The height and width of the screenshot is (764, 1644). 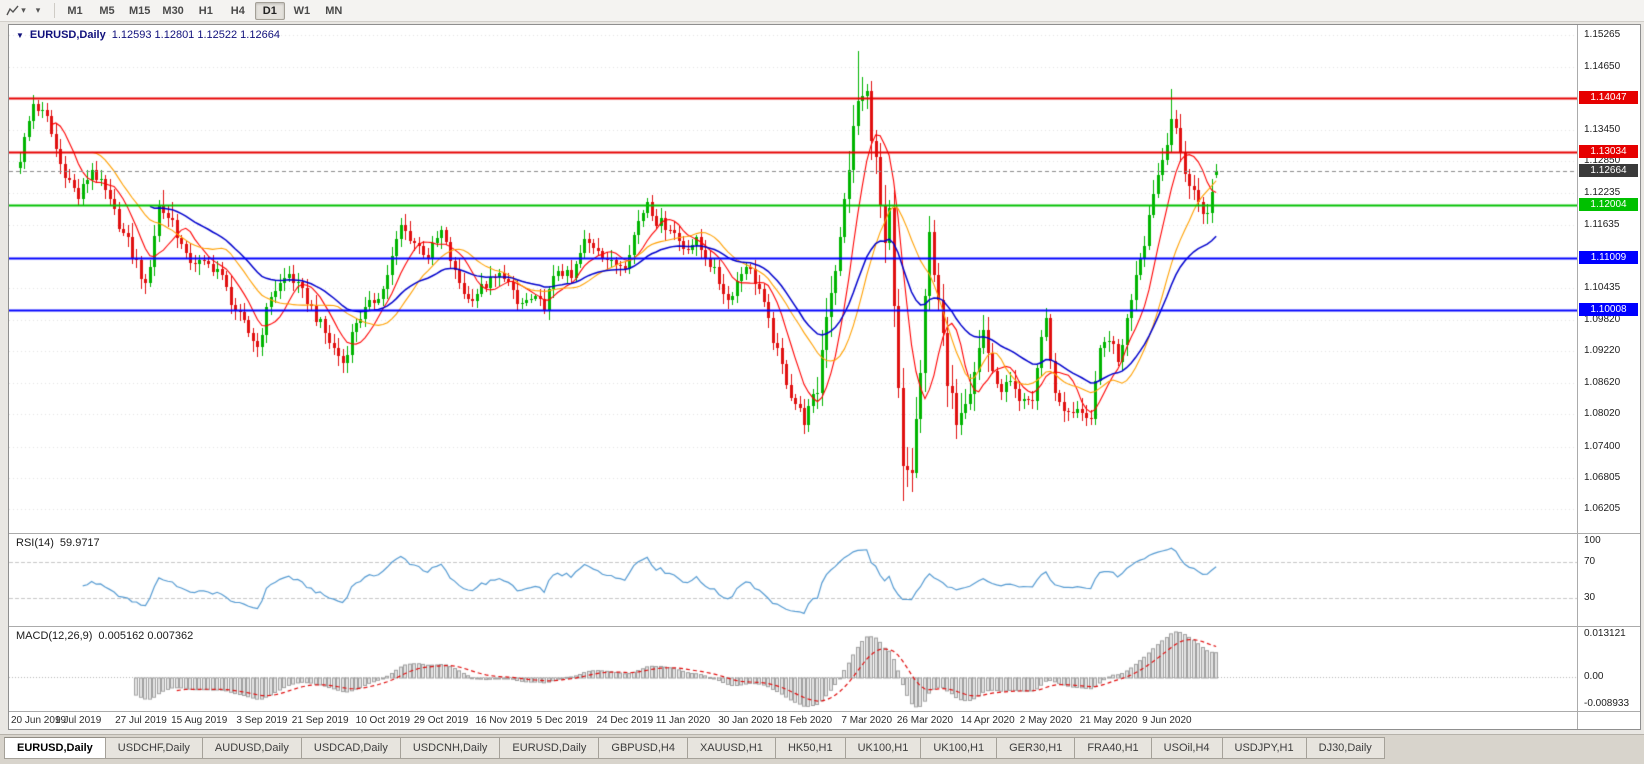 What do you see at coordinates (1602, 351) in the screenshot?
I see `price-axis-label: 1.09220` at bounding box center [1602, 351].